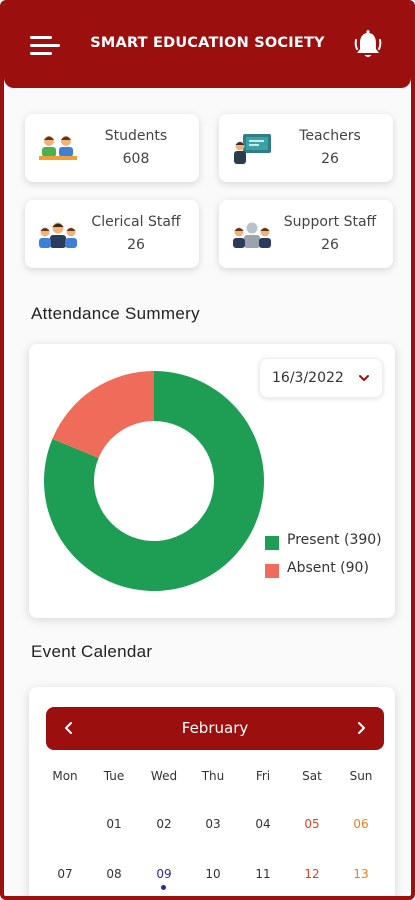 The image size is (415, 900). I want to click on calendar-day: 05, so click(312, 824).